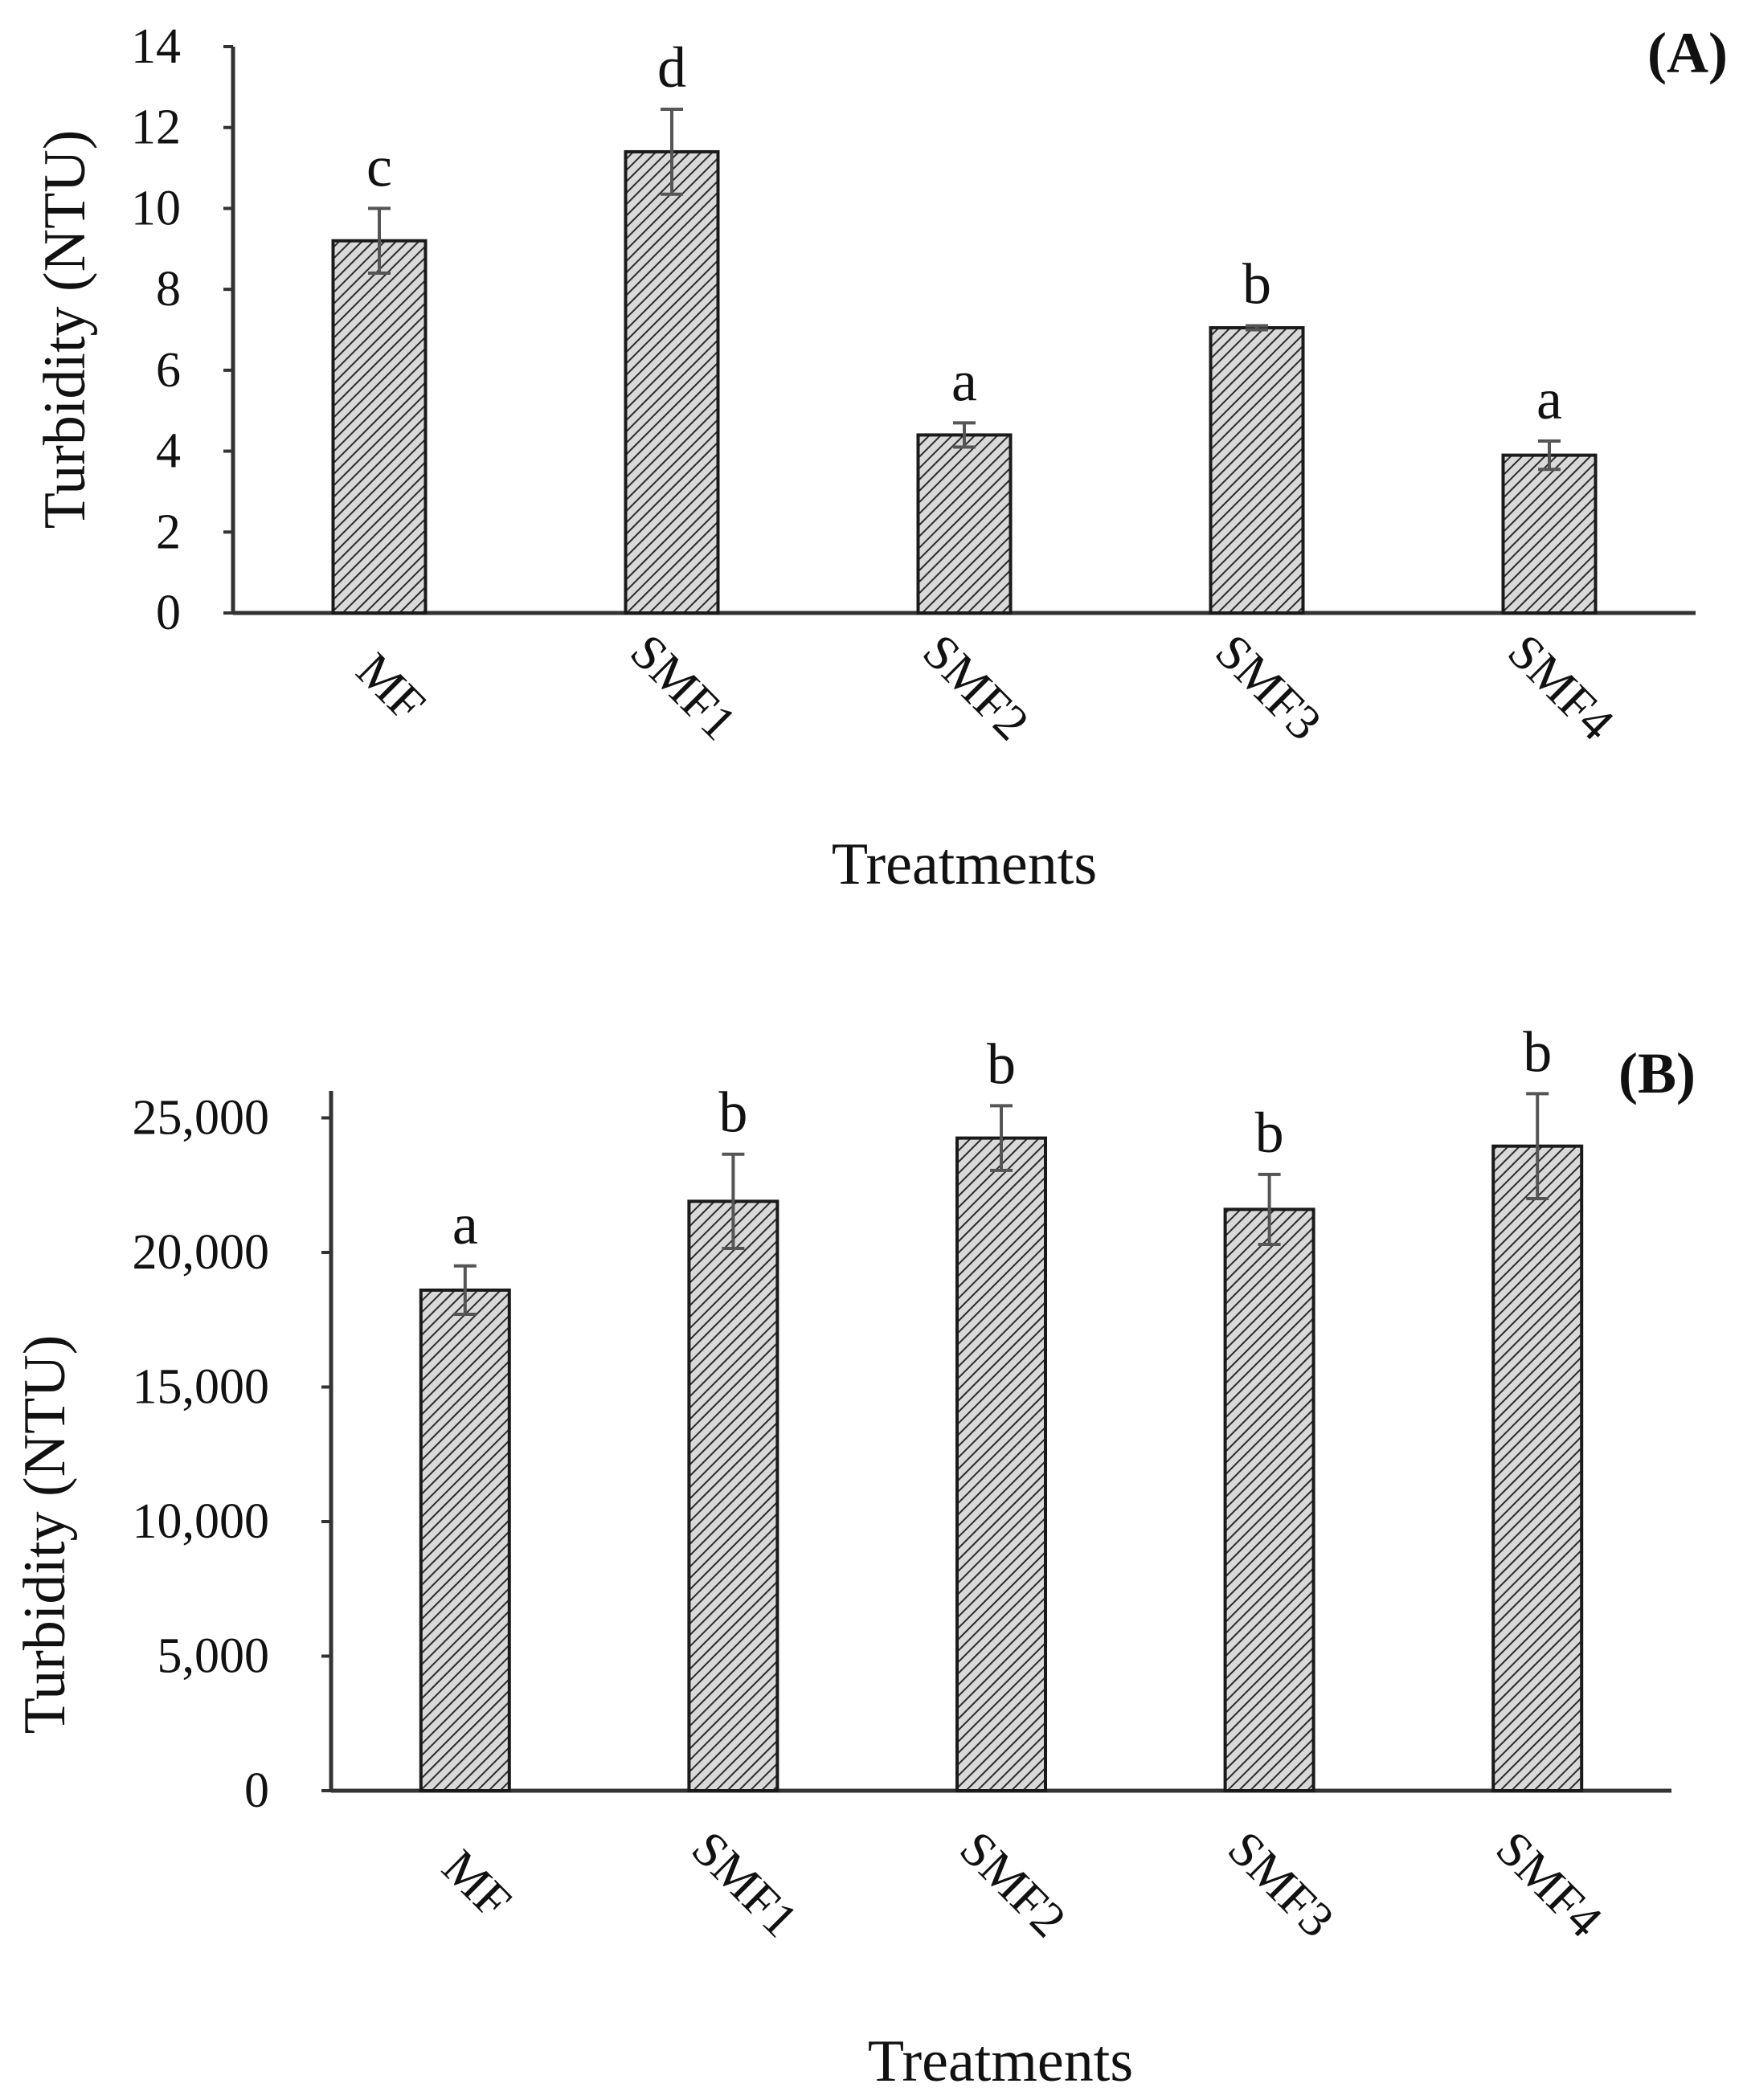  I want to click on category-label-smf3-b: SMF3, so click(1281, 1884).